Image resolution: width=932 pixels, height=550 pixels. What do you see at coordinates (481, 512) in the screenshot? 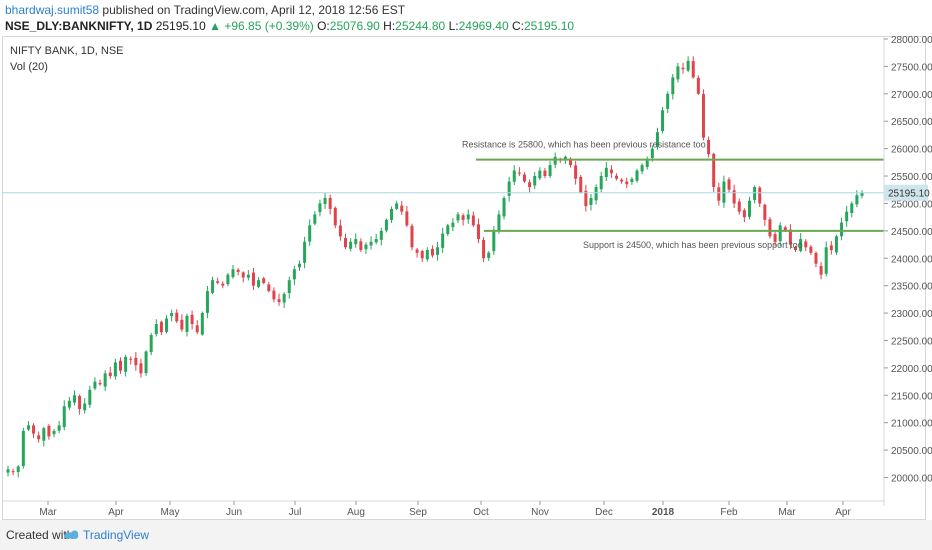
I see `x-tick-label: Oct` at bounding box center [481, 512].